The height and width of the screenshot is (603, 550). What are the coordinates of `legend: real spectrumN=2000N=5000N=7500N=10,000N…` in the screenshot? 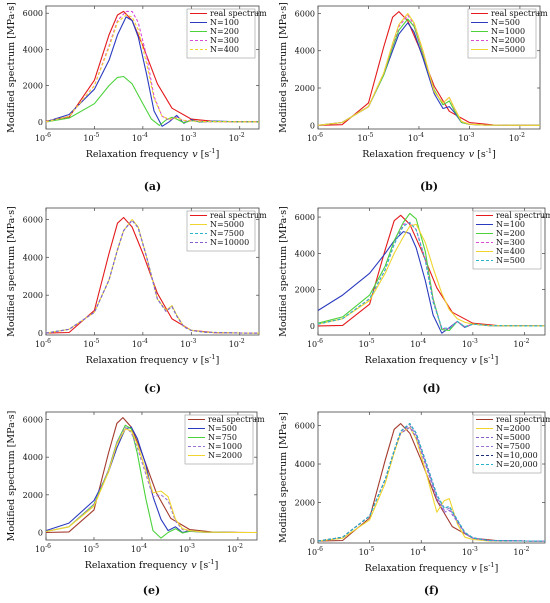 It's located at (511, 444).